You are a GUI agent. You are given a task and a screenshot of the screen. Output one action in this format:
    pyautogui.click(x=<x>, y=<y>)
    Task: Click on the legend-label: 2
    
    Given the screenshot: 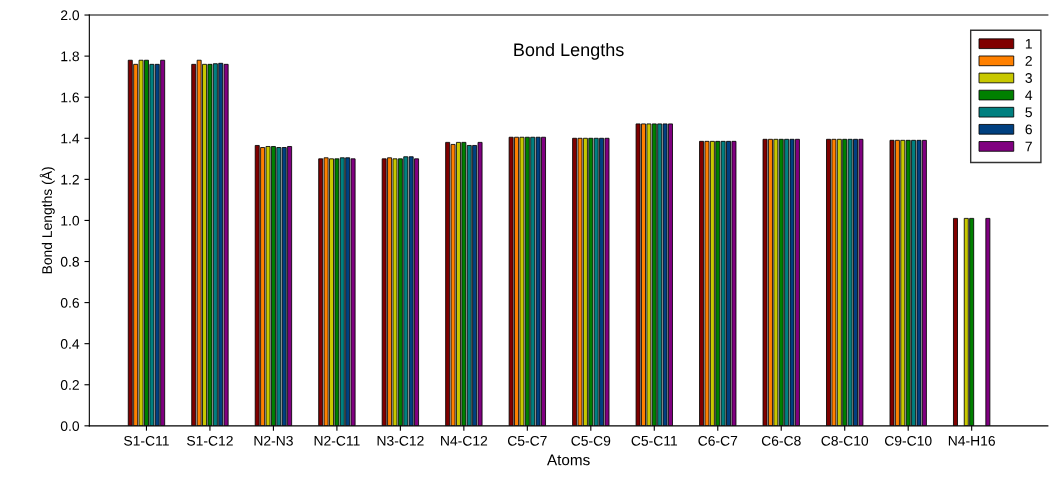 What is the action you would take?
    pyautogui.click(x=1028, y=61)
    